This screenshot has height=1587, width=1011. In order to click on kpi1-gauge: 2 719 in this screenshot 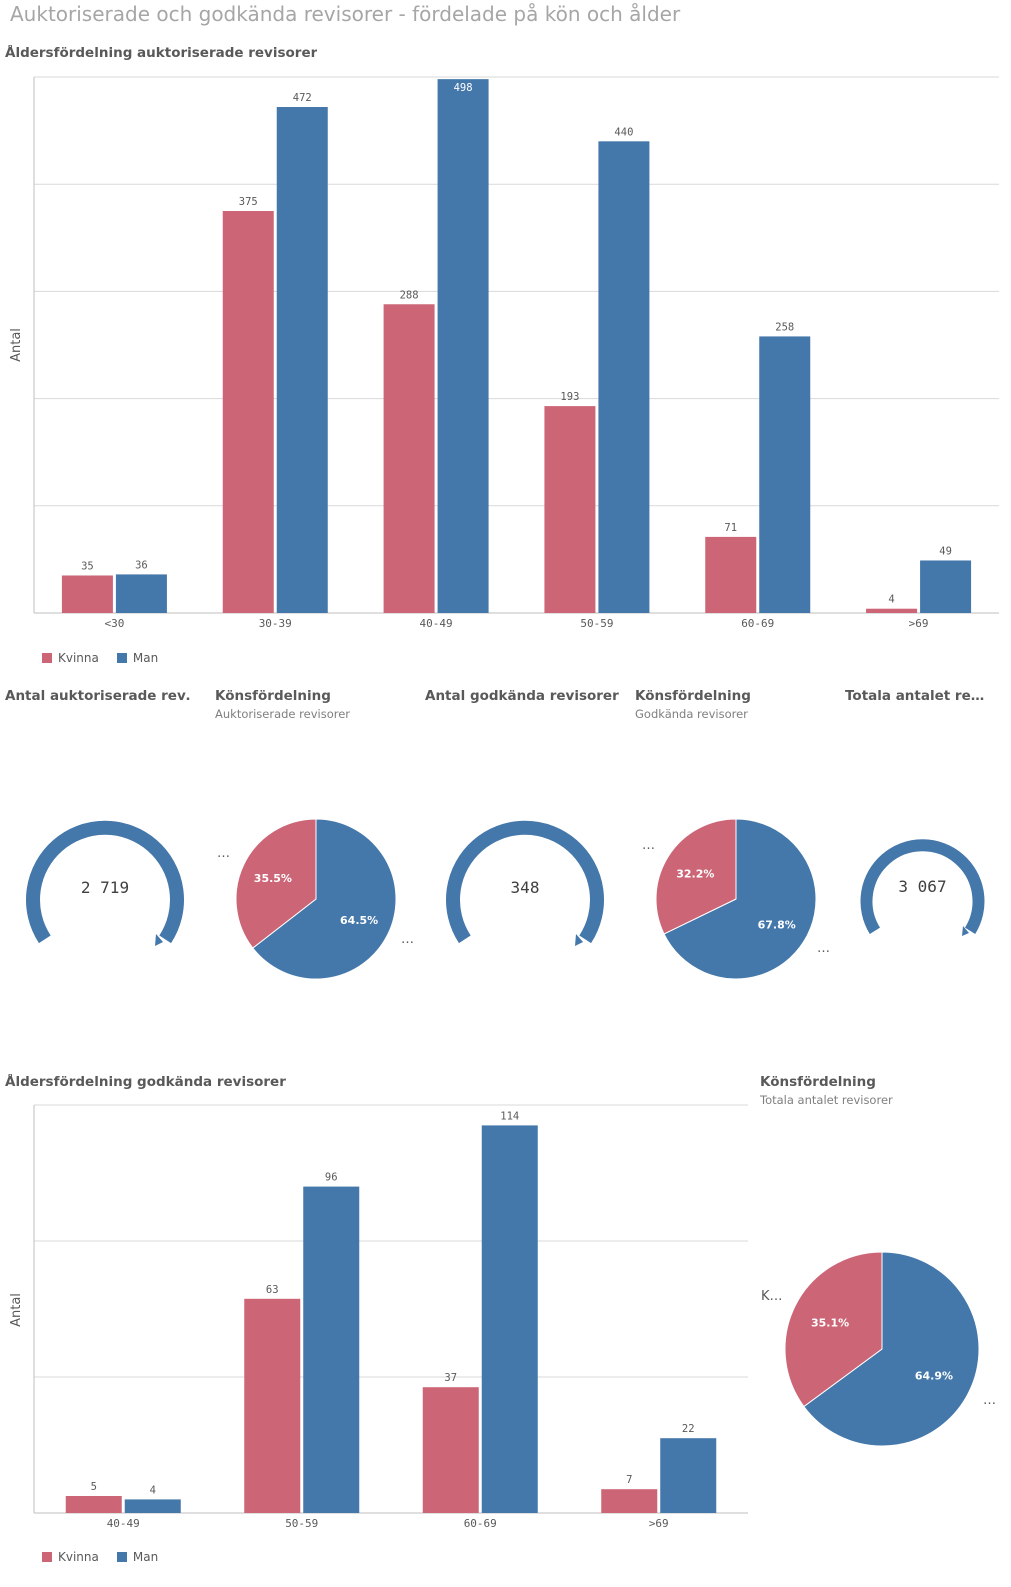, I will do `click(105, 885)`.